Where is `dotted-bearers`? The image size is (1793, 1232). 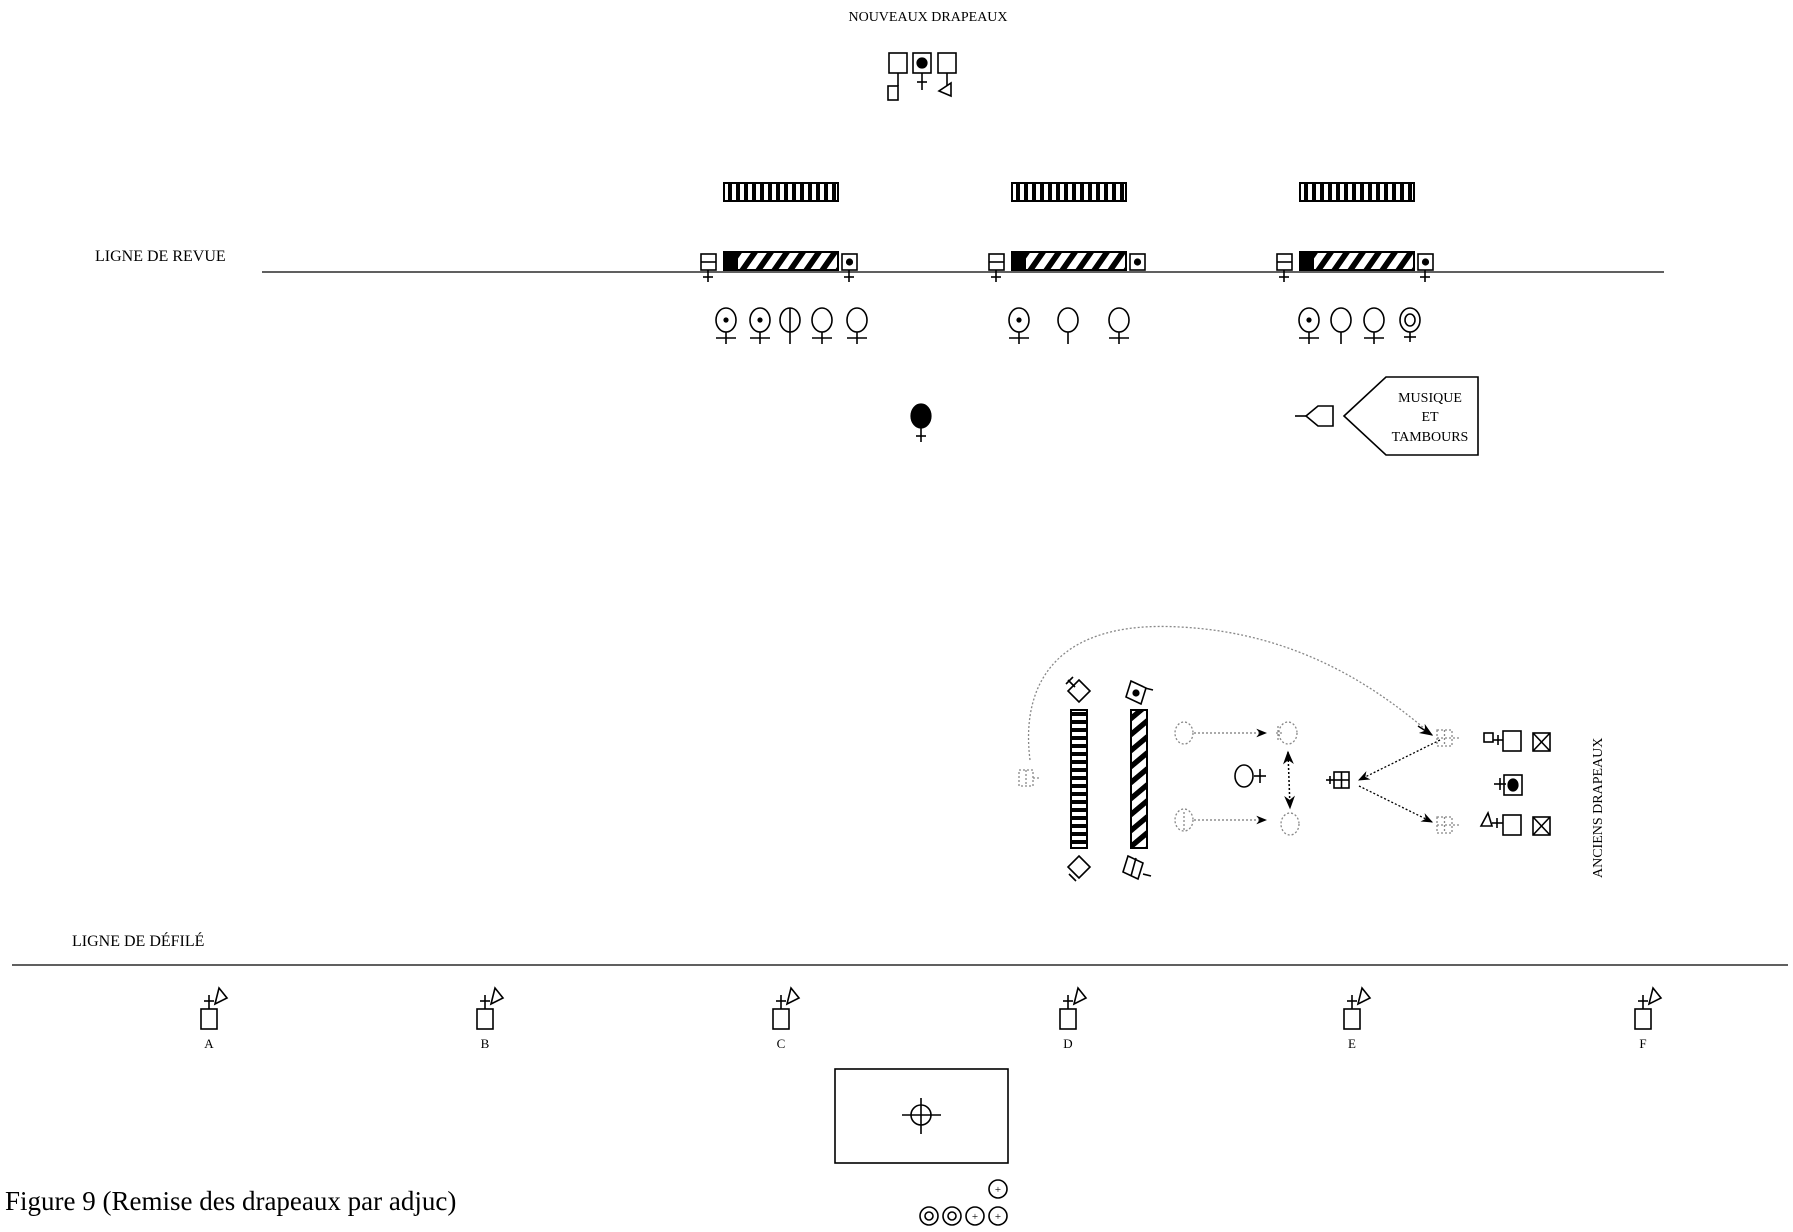
dotted-bearers is located at coordinates (1448, 781).